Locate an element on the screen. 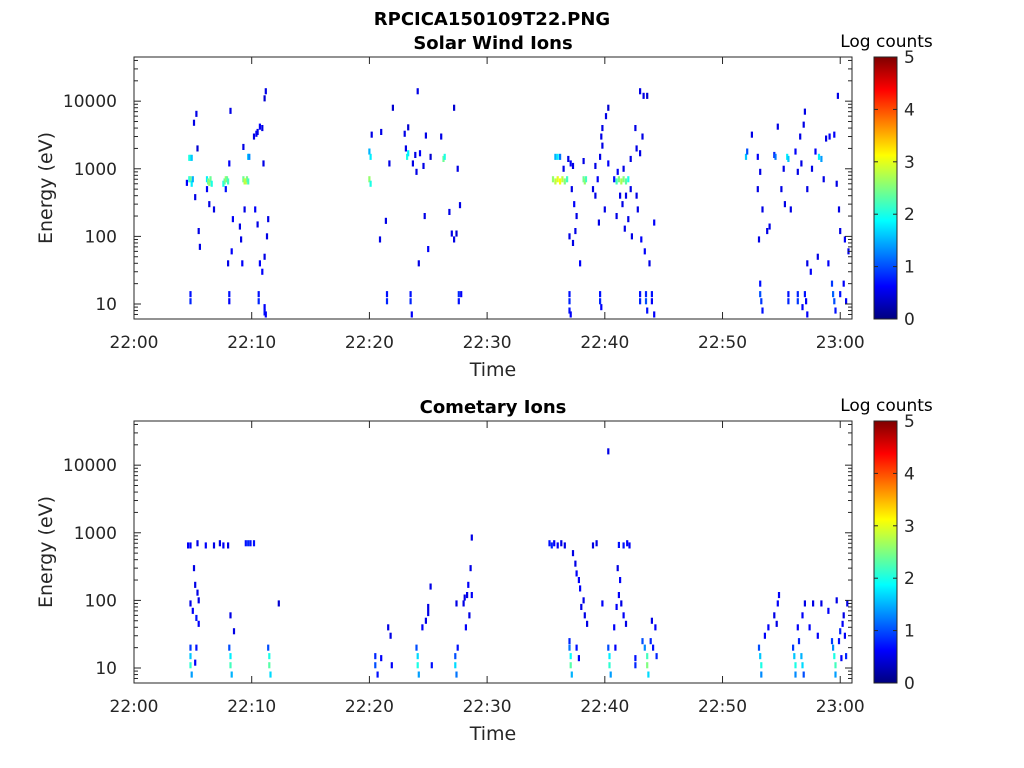 This screenshot has height=768, width=1024. colorbar-tick-label: 5 is located at coordinates (909, 58).